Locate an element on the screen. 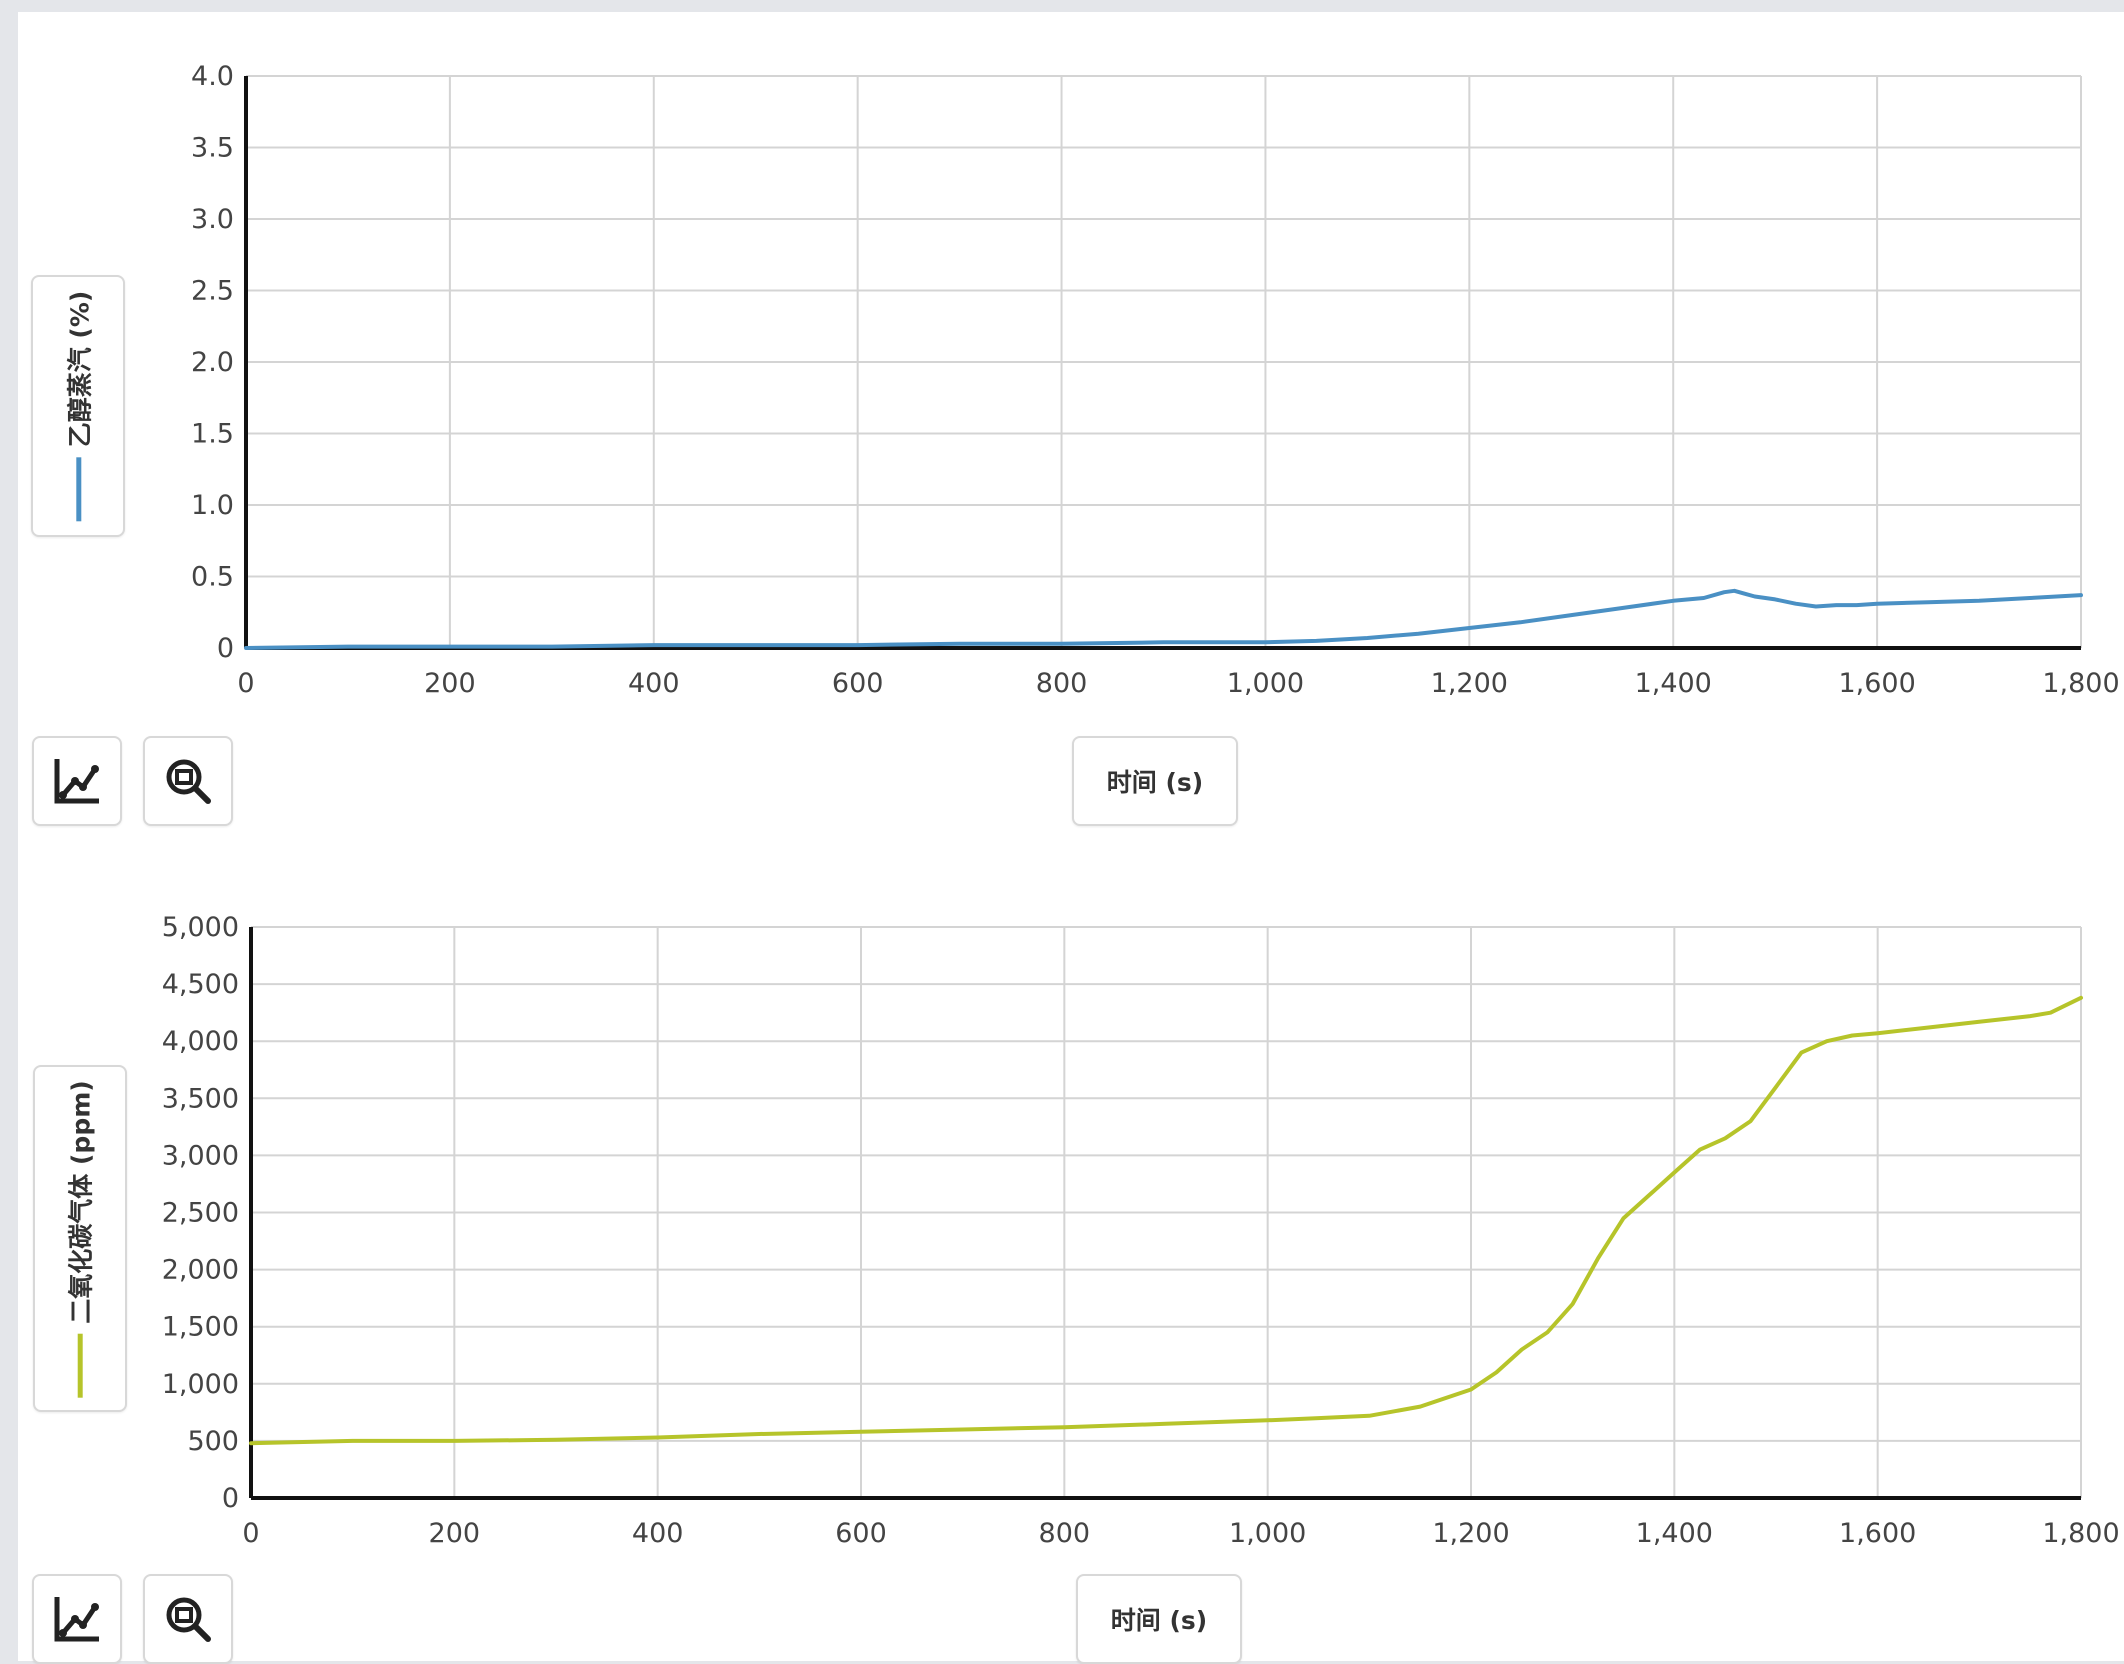 The image size is (2124, 1664). ethanol-x-tick-label: 800 is located at coordinates (1062, 683).